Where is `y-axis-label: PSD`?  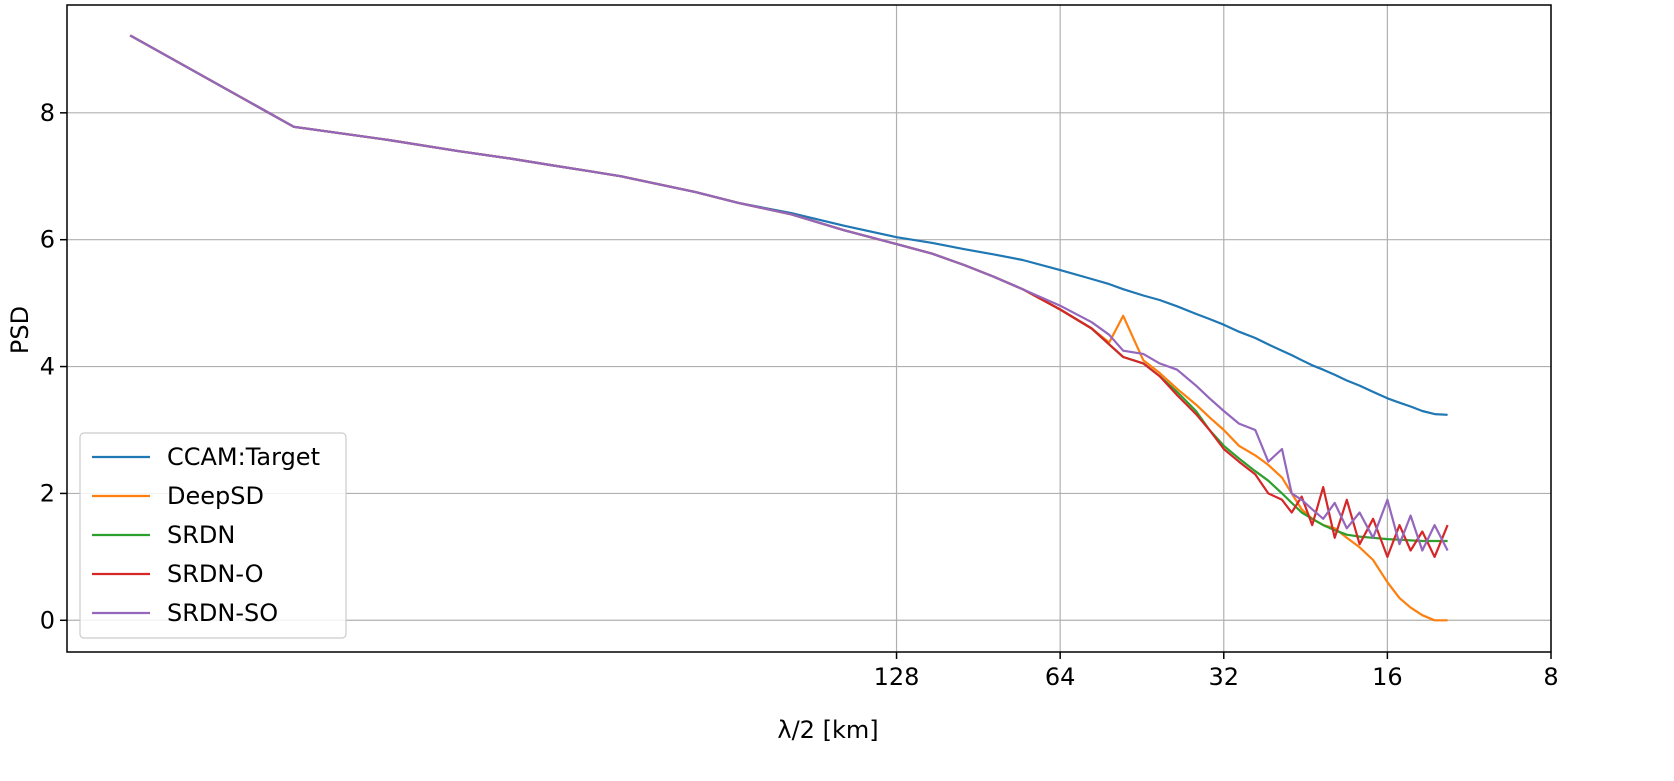 y-axis-label: PSD is located at coordinates (20, 330).